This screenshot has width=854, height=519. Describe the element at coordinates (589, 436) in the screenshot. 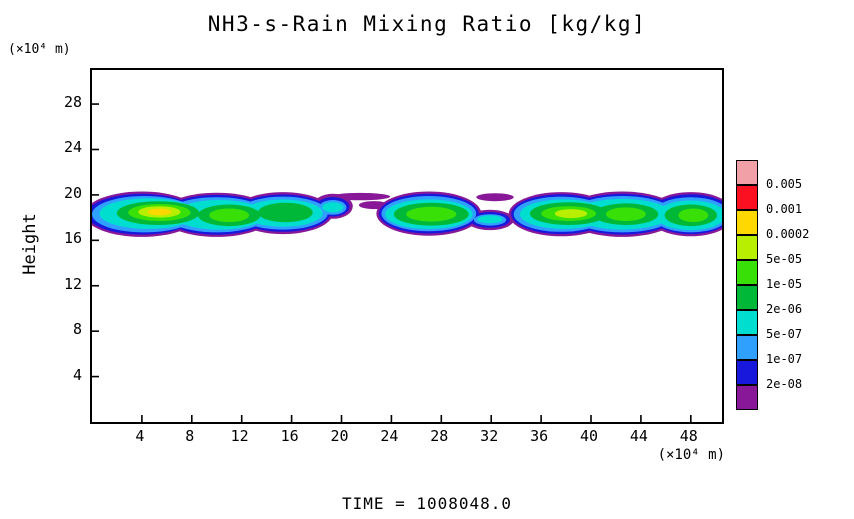

I see `x-tick-label: 40` at that location.